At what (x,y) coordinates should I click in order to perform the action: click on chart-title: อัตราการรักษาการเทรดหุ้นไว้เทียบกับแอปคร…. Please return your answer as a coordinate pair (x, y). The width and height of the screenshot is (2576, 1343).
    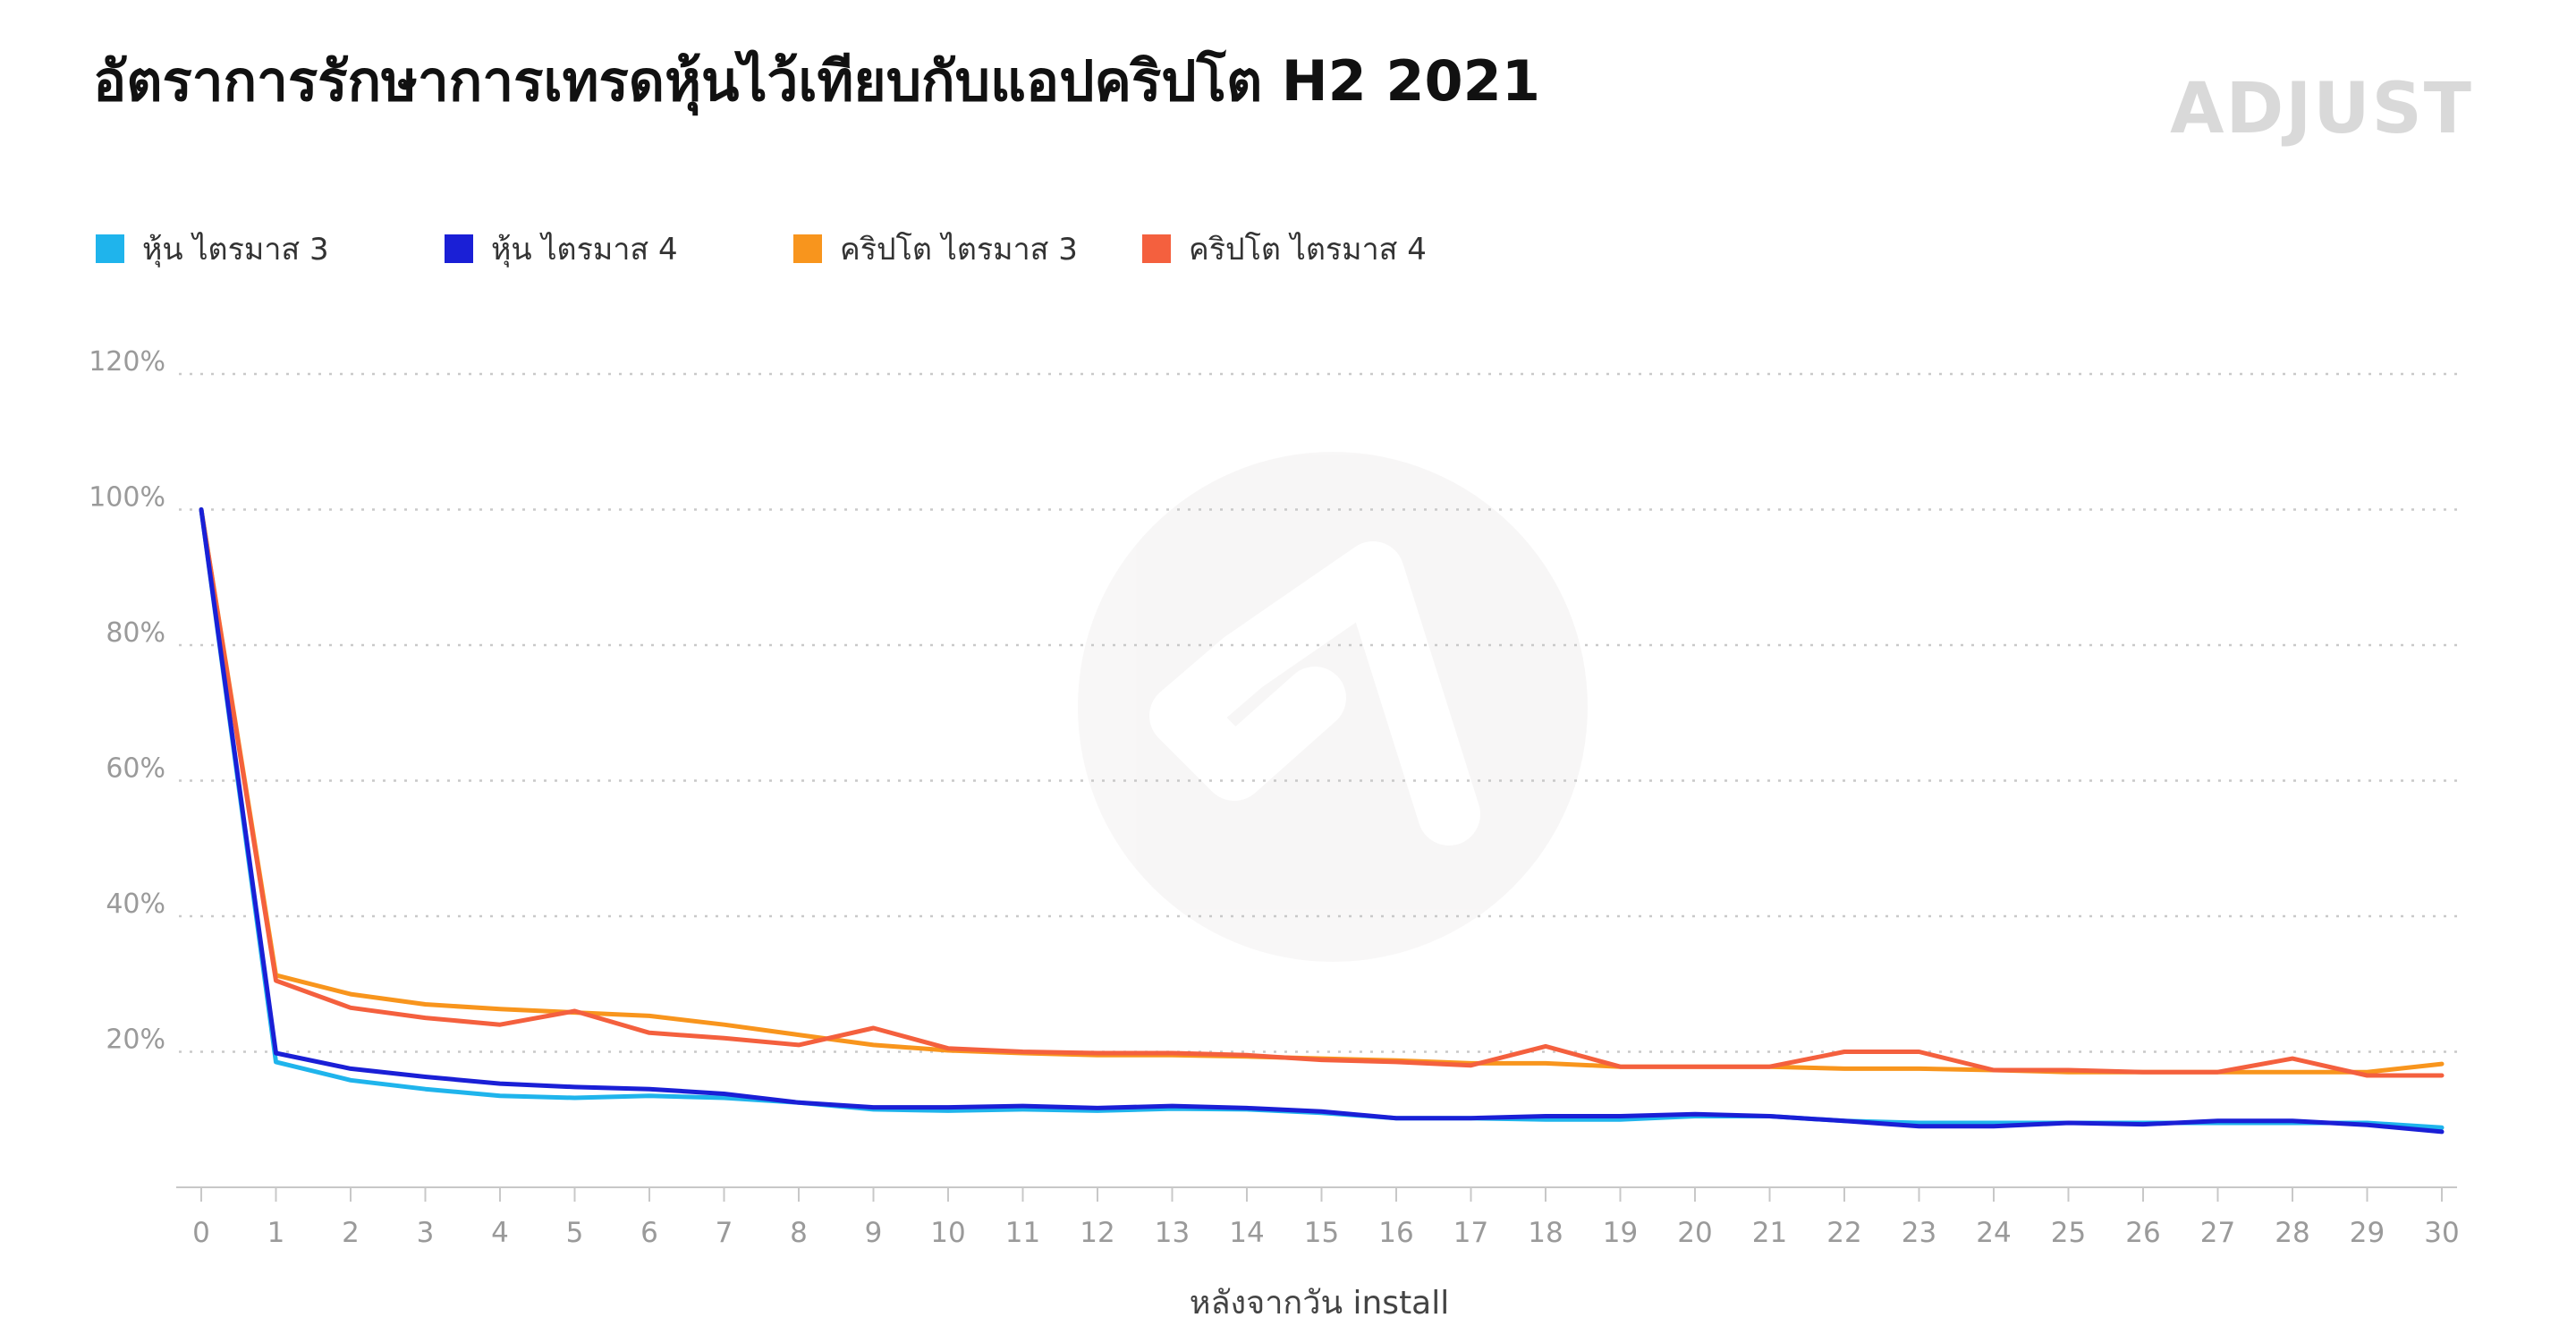
    Looking at the image, I should click on (816, 81).